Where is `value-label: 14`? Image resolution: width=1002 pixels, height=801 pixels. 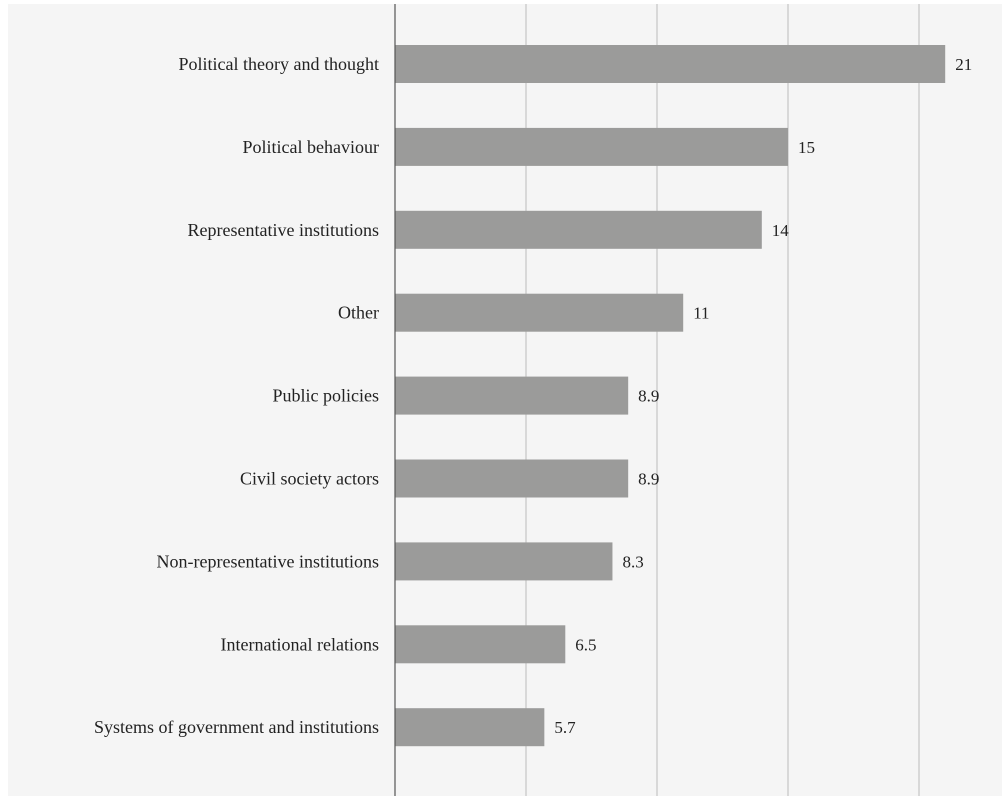 value-label: 14 is located at coordinates (781, 230).